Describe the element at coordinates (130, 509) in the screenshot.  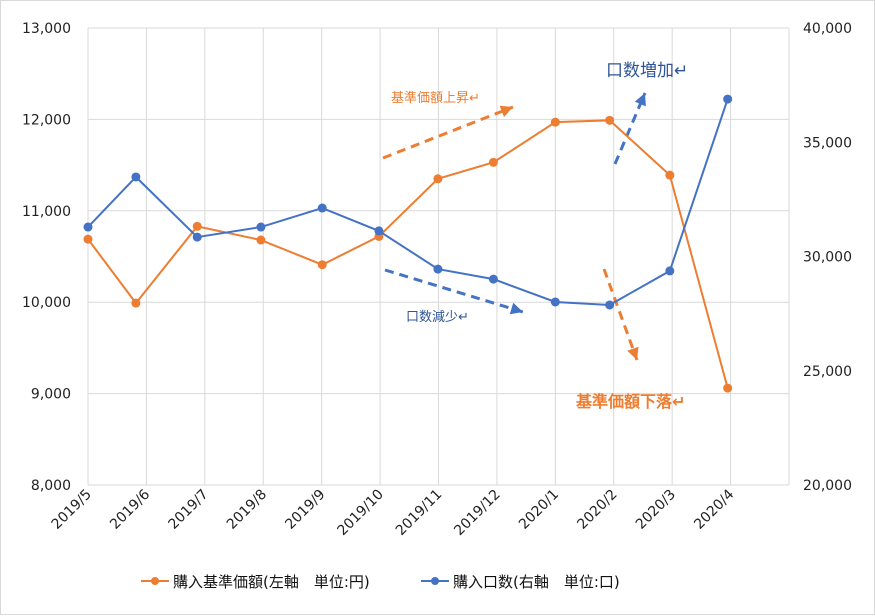
I see `x-tick-label: 2019/6` at that location.